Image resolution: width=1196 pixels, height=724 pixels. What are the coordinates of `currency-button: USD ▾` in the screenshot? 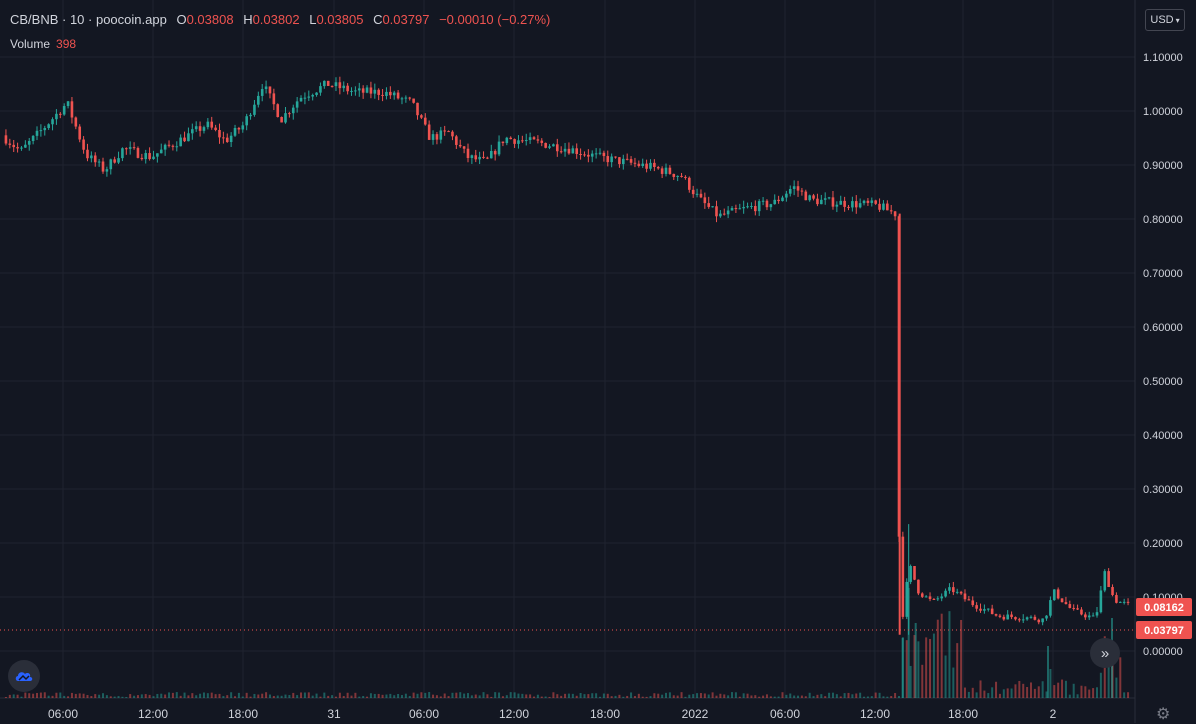 It's located at (1165, 20).